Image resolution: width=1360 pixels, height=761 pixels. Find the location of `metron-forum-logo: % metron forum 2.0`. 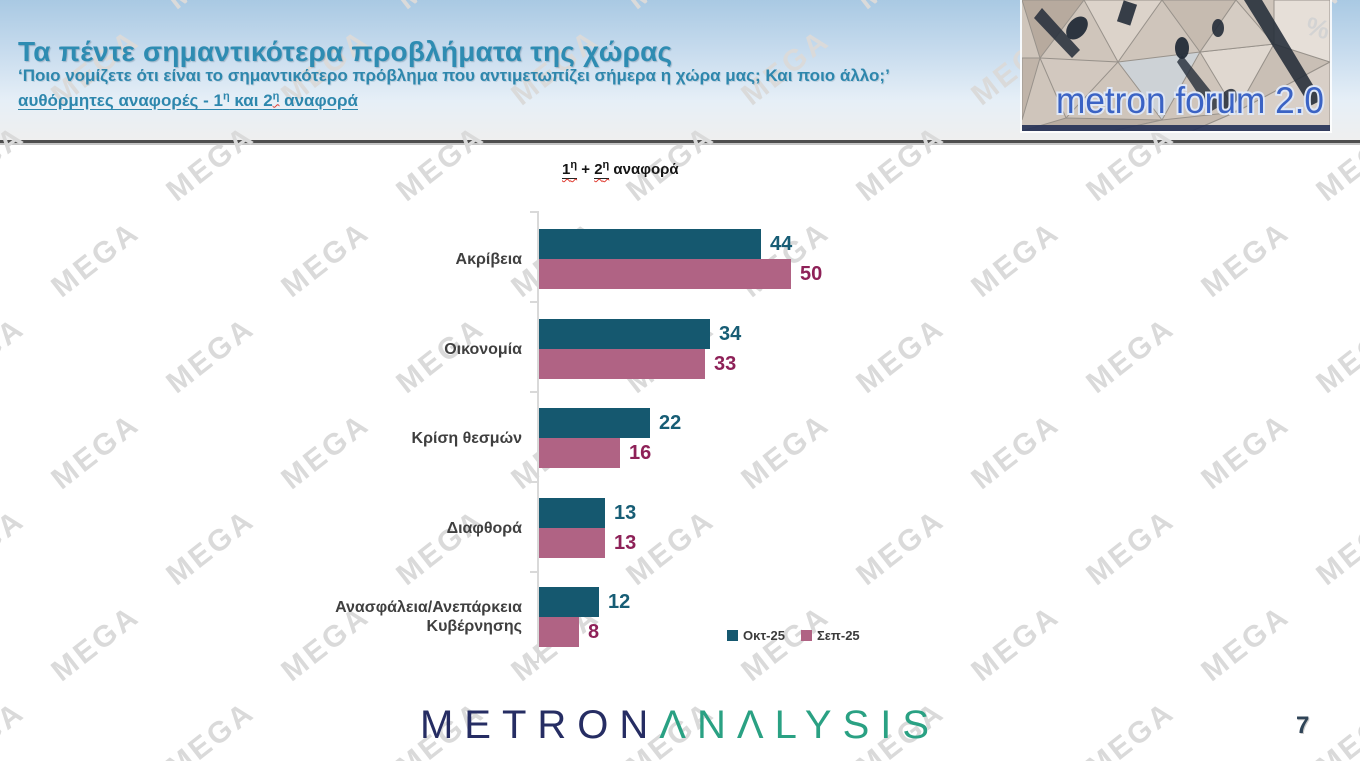

metron-forum-logo: % metron forum 2.0 is located at coordinates (1177, 66).